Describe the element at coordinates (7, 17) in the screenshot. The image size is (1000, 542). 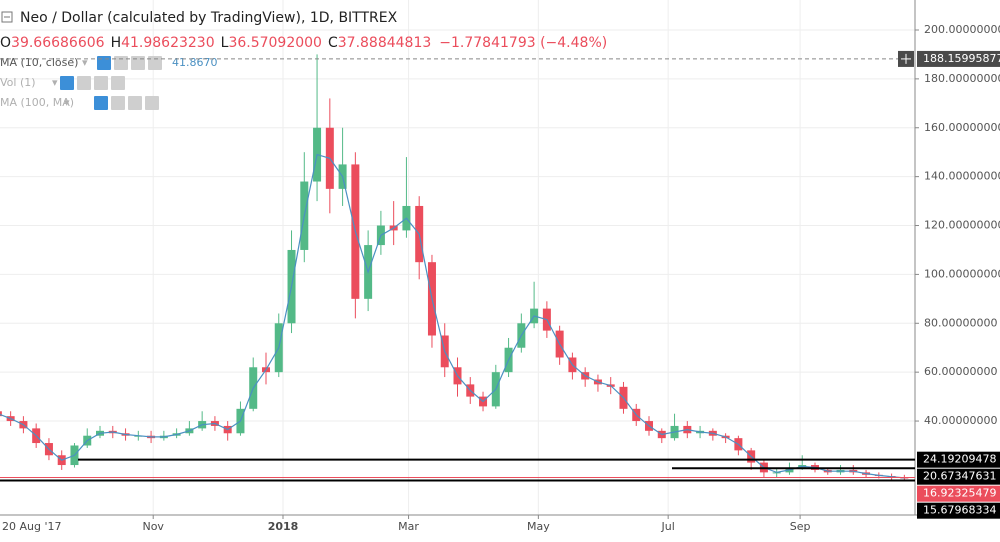
I see `collapse-icon` at that location.